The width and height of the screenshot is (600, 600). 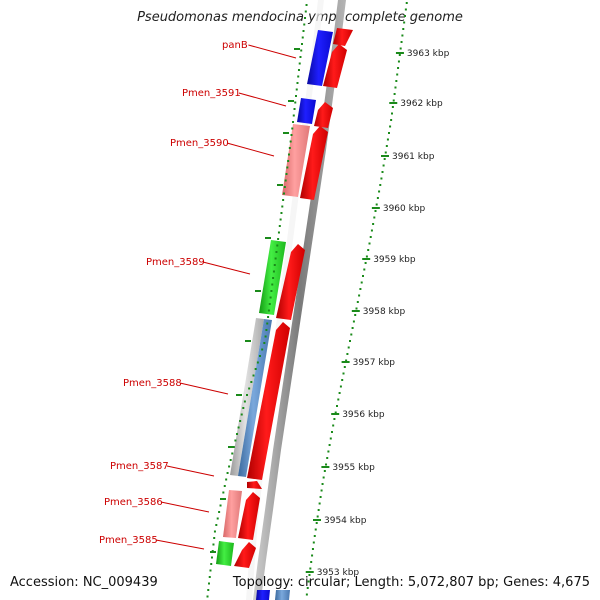 I want to click on kbp-label: 3963 kbp, so click(x=428, y=54).